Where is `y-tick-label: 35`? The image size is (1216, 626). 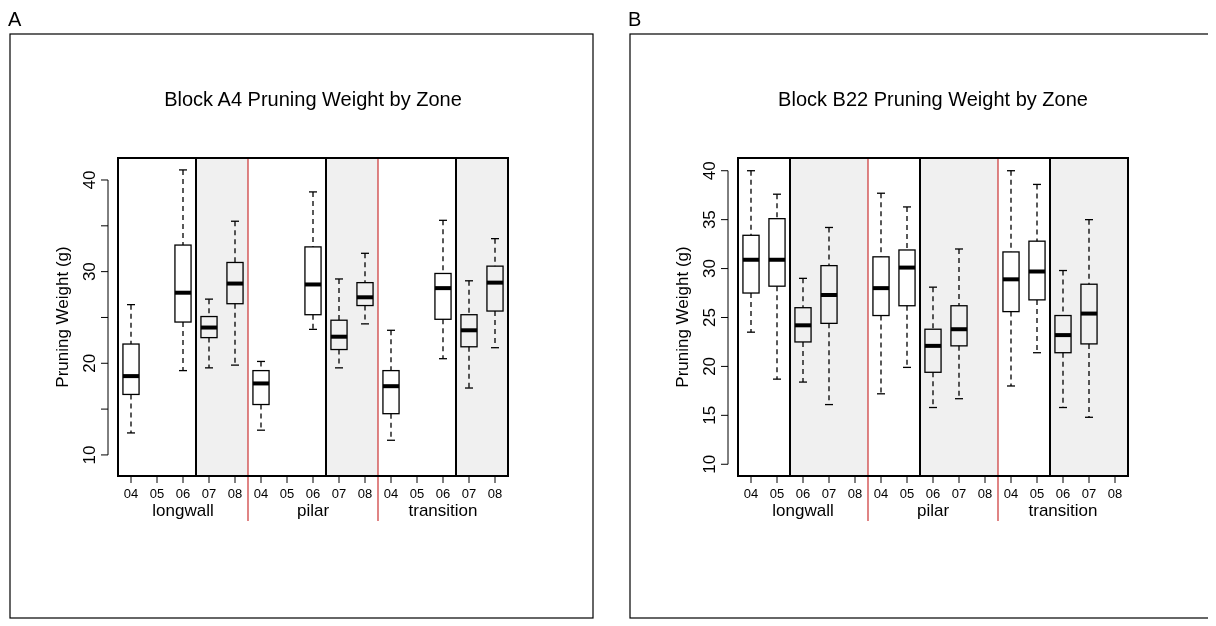
y-tick-label: 35 is located at coordinates (709, 220).